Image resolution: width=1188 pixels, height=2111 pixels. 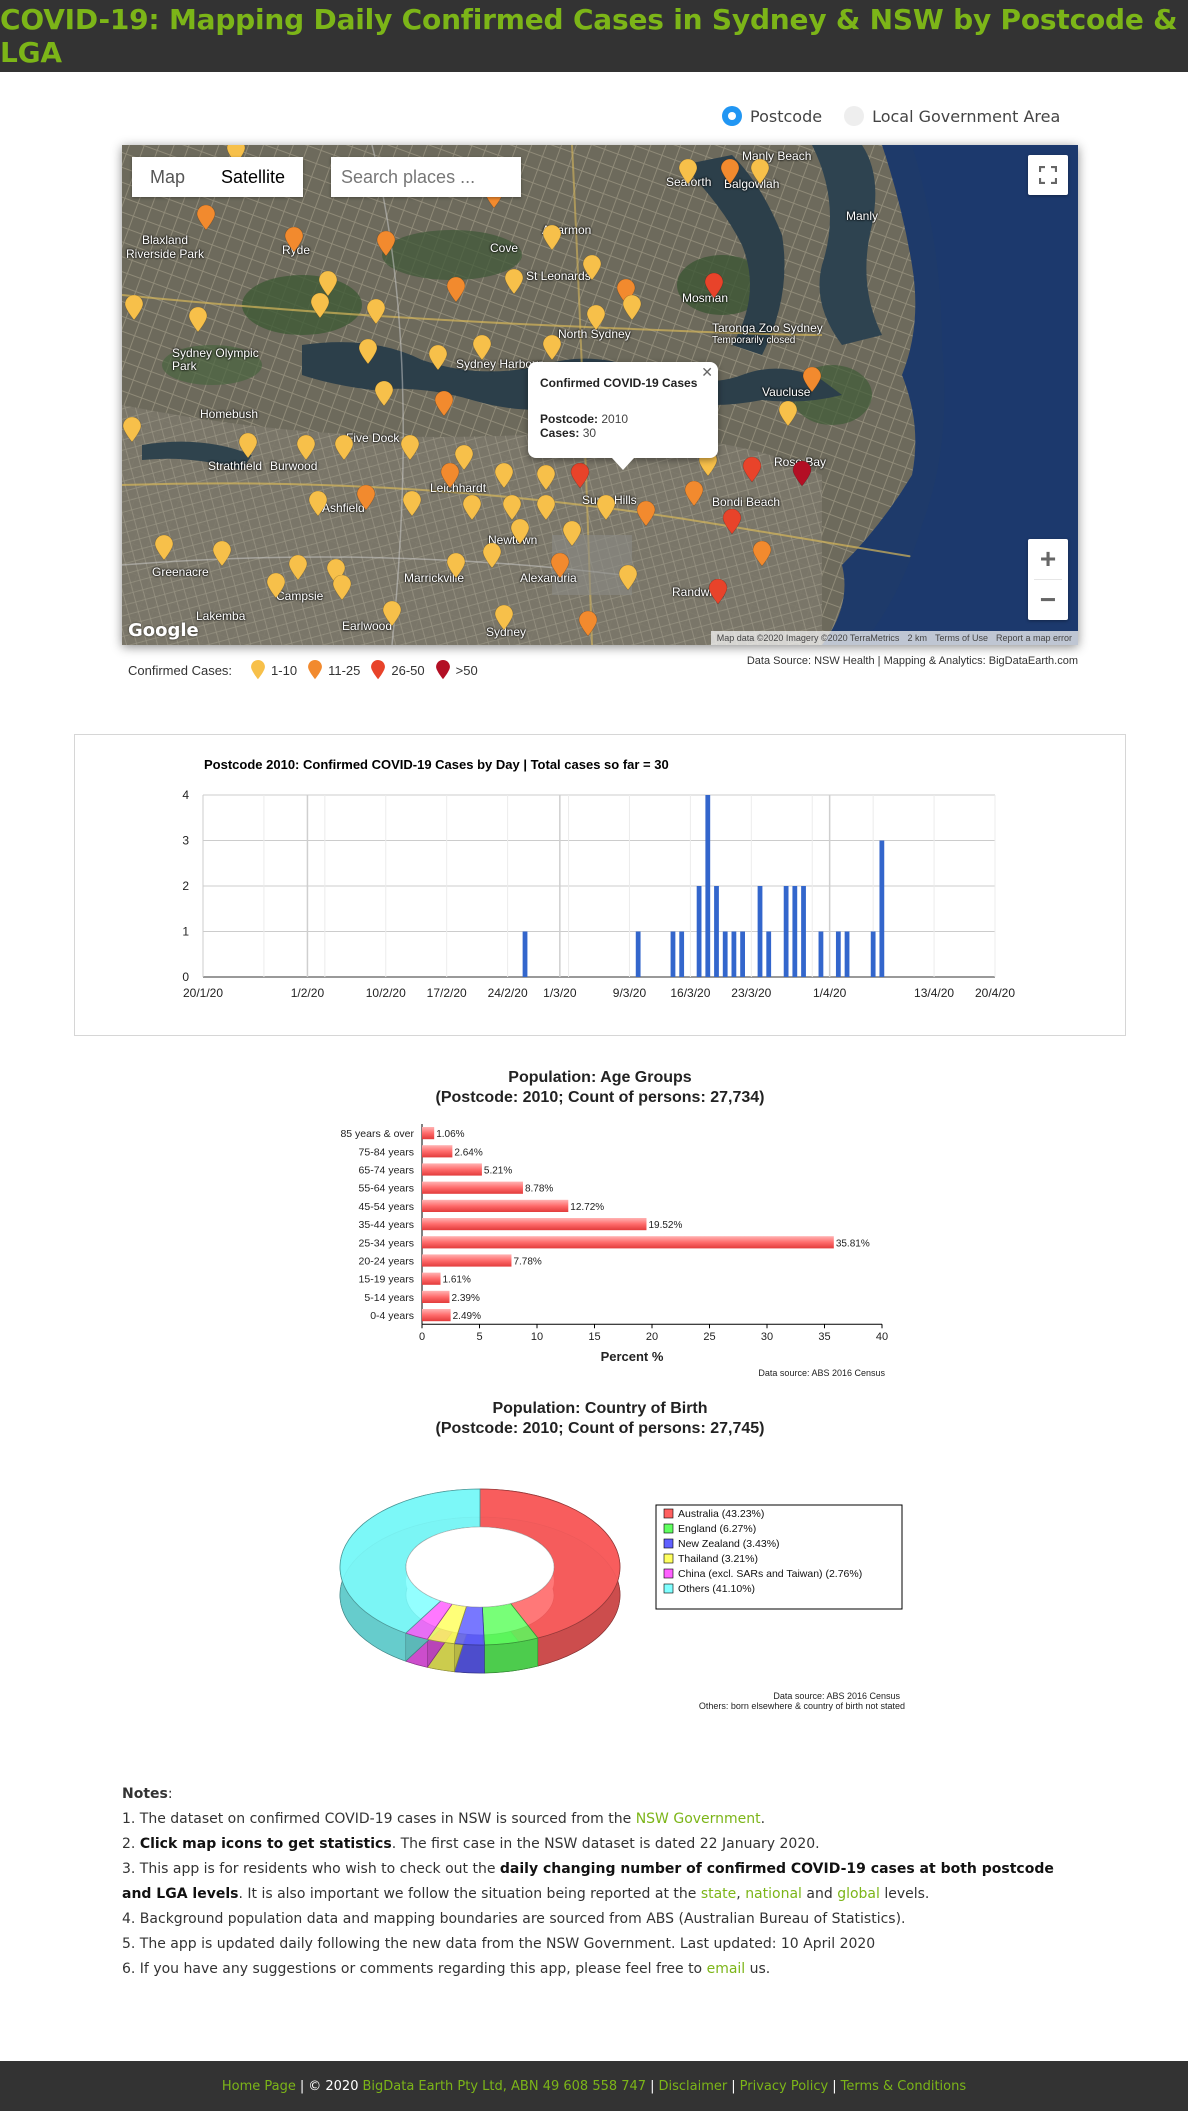 What do you see at coordinates (903, 2086) in the screenshot?
I see `footer-terms-link: Terms & Conditions` at bounding box center [903, 2086].